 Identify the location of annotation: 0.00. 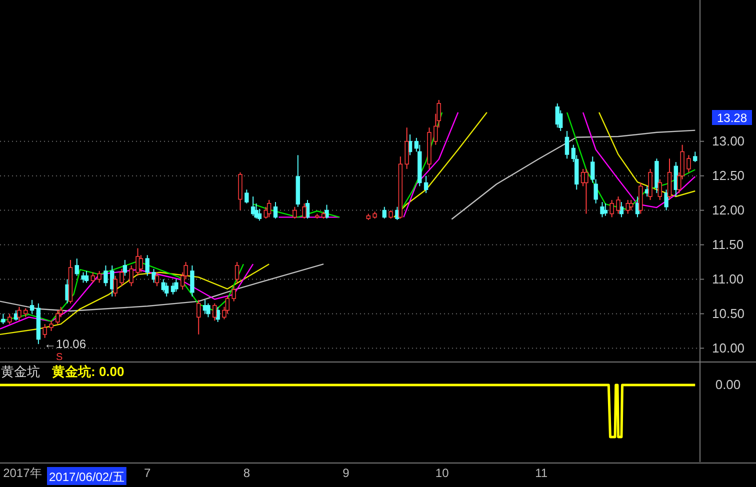
(728, 384).